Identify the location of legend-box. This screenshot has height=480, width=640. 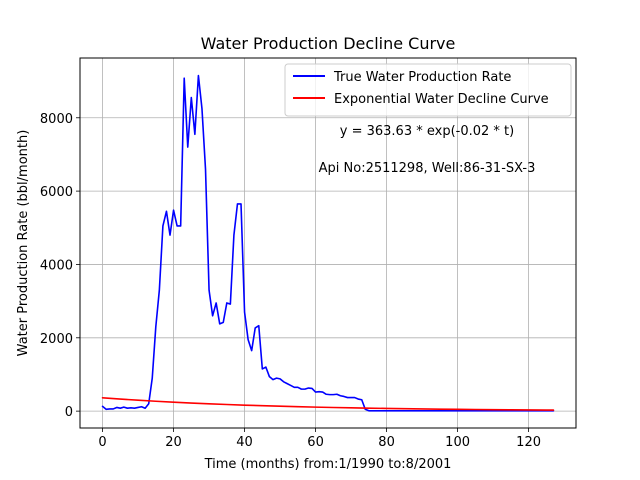
(428, 90).